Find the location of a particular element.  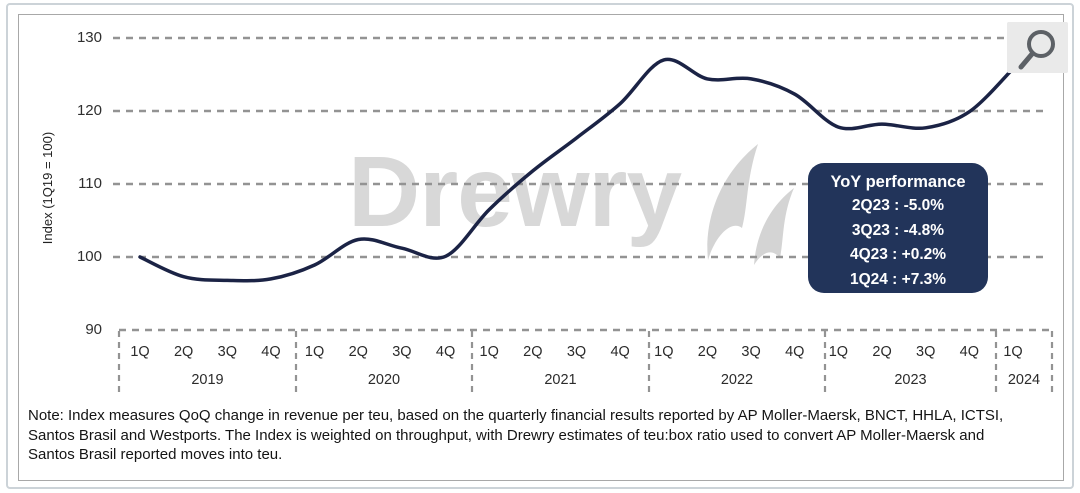

year-label: 2020 is located at coordinates (384, 380).